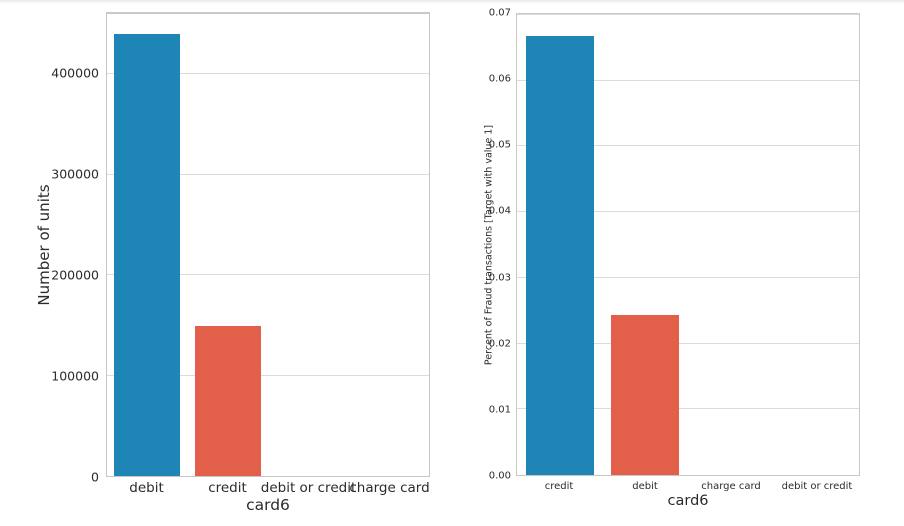  Describe the element at coordinates (75, 174) in the screenshot. I see `y-tick-label: 300000` at that location.